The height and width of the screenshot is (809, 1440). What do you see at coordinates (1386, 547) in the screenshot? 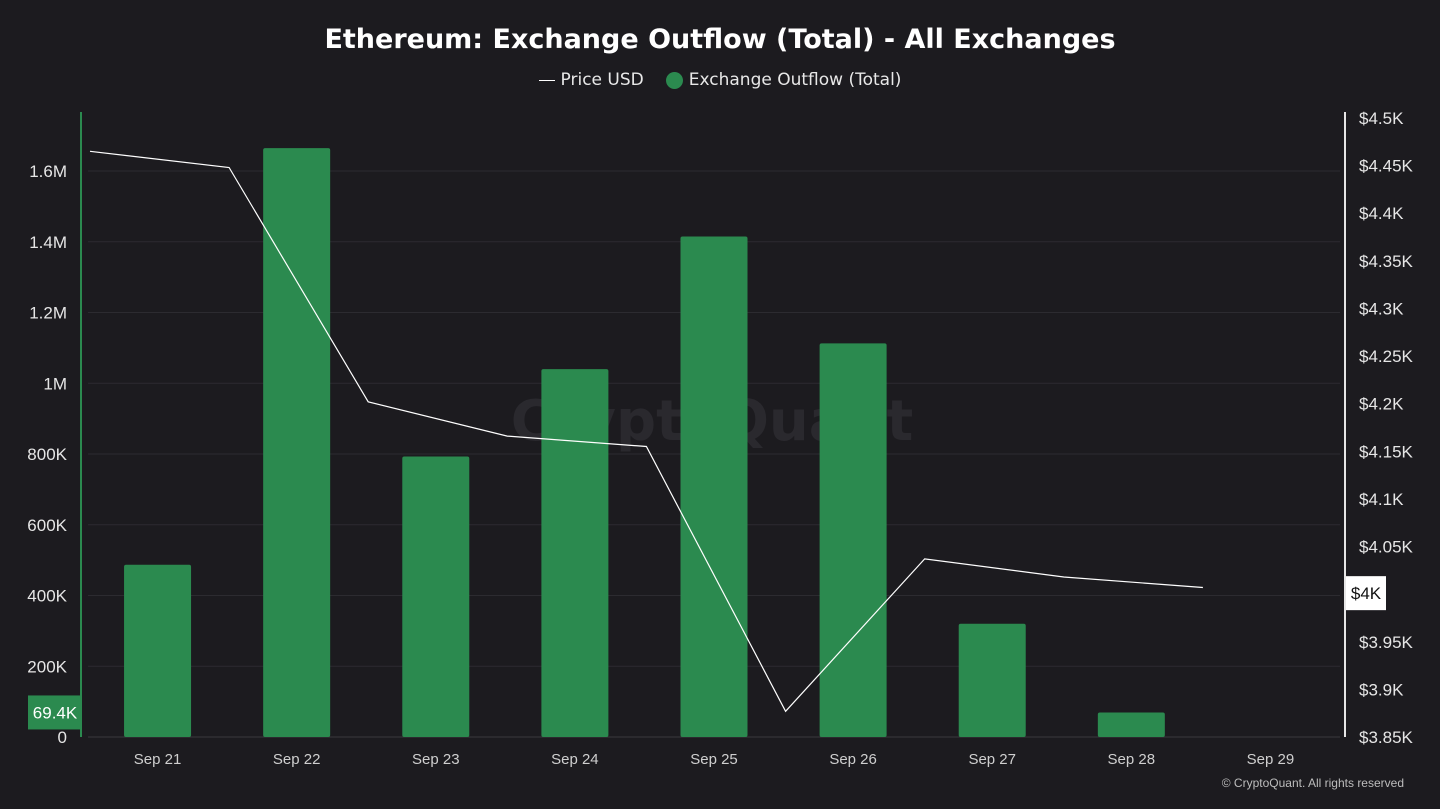
I see `right-tick-label: $4.05K` at bounding box center [1386, 547].